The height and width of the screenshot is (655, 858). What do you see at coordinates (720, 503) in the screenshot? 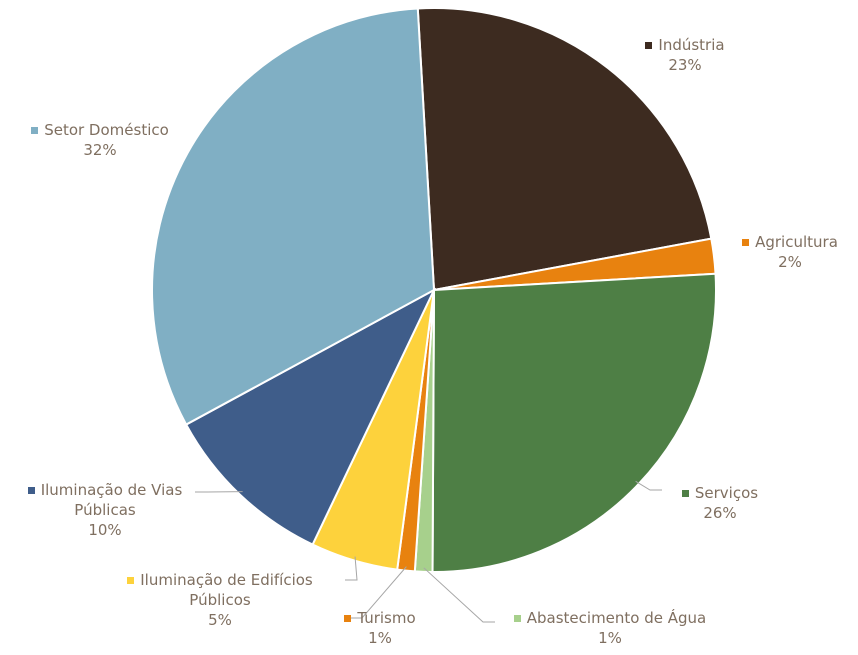
I see `data-label: Serviços 26%` at bounding box center [720, 503].